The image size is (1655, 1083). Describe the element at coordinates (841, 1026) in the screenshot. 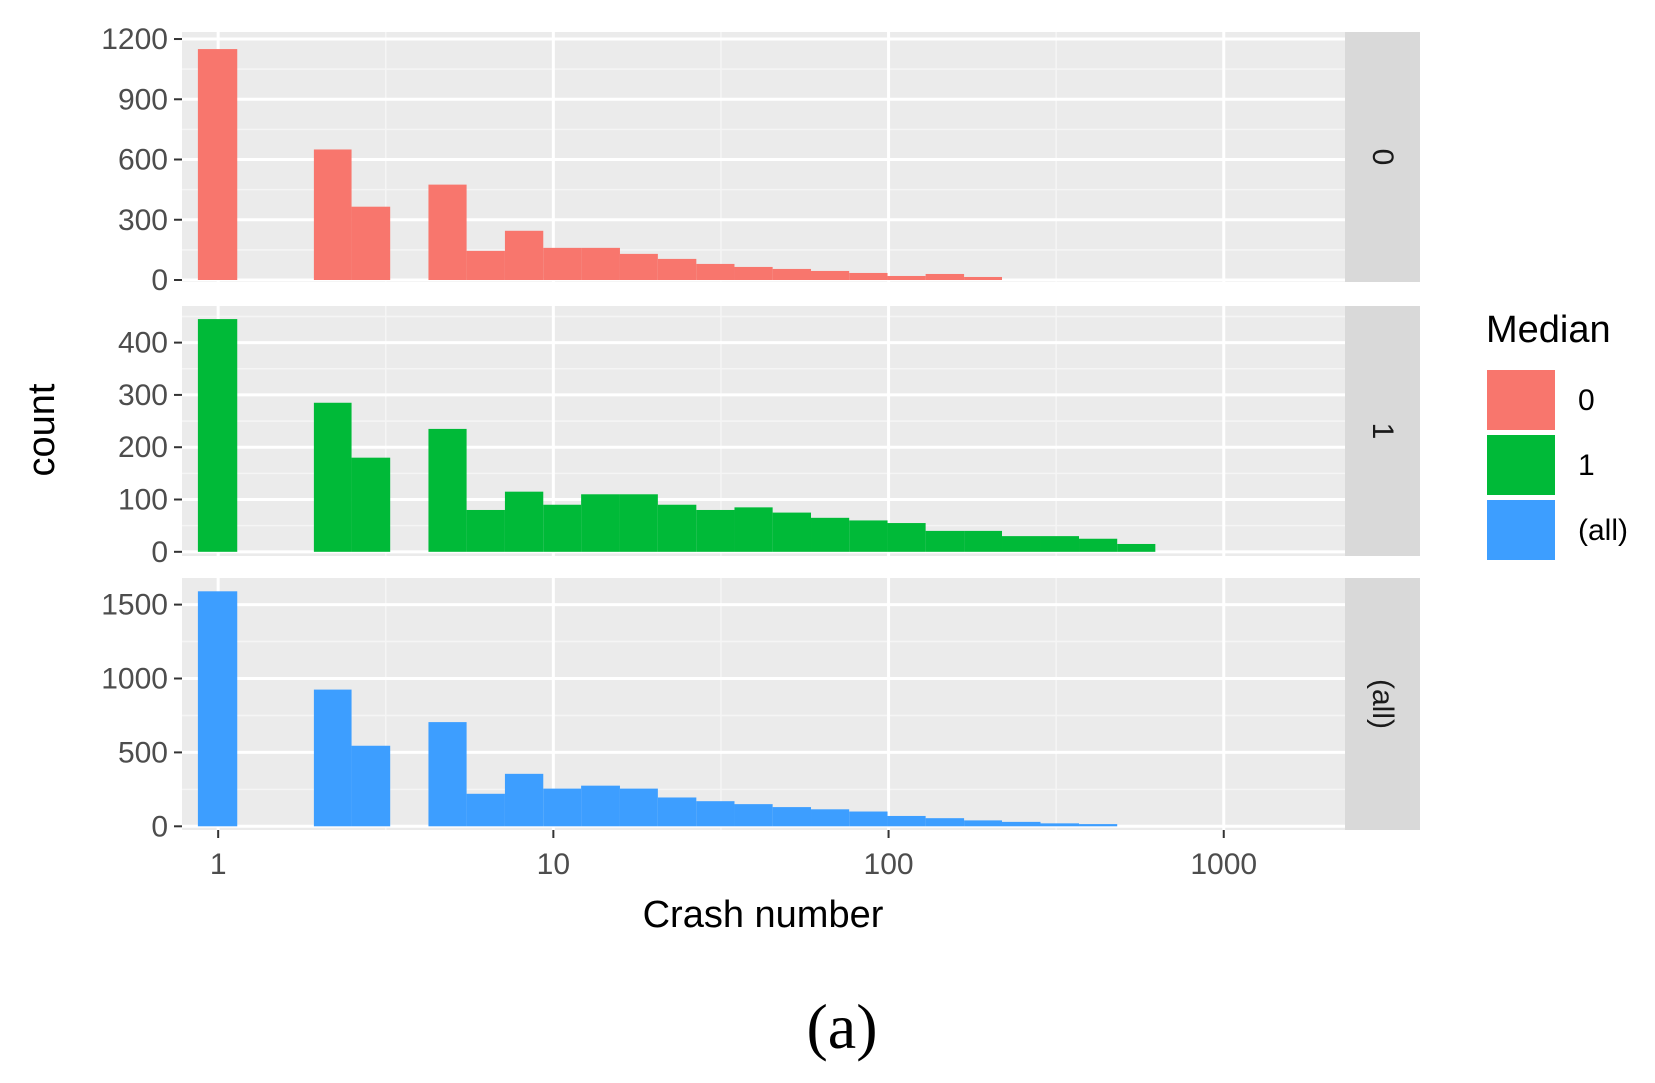

I see `figure-caption: (a)` at that location.